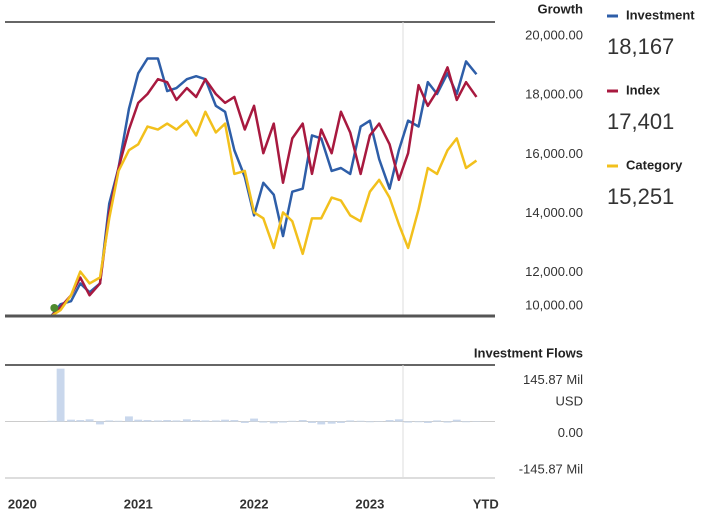 The image size is (702, 516). What do you see at coordinates (528, 352) in the screenshot?
I see `flows-title: Investment Flows` at bounding box center [528, 352].